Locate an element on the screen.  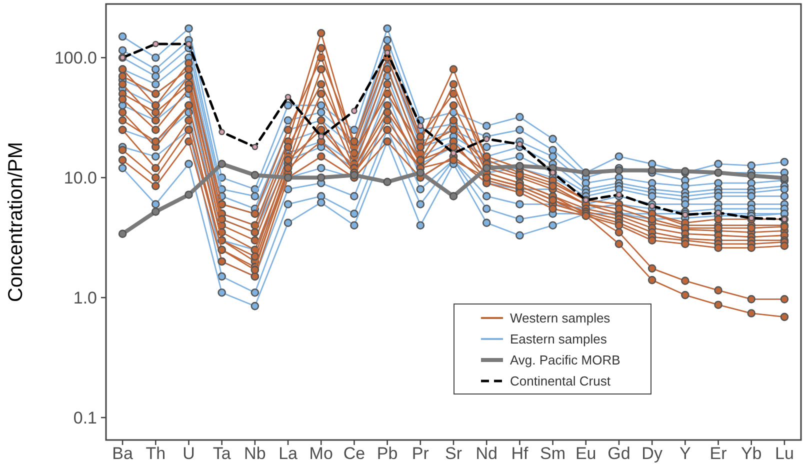
x-tick-label: Yb is located at coordinates (751, 453).